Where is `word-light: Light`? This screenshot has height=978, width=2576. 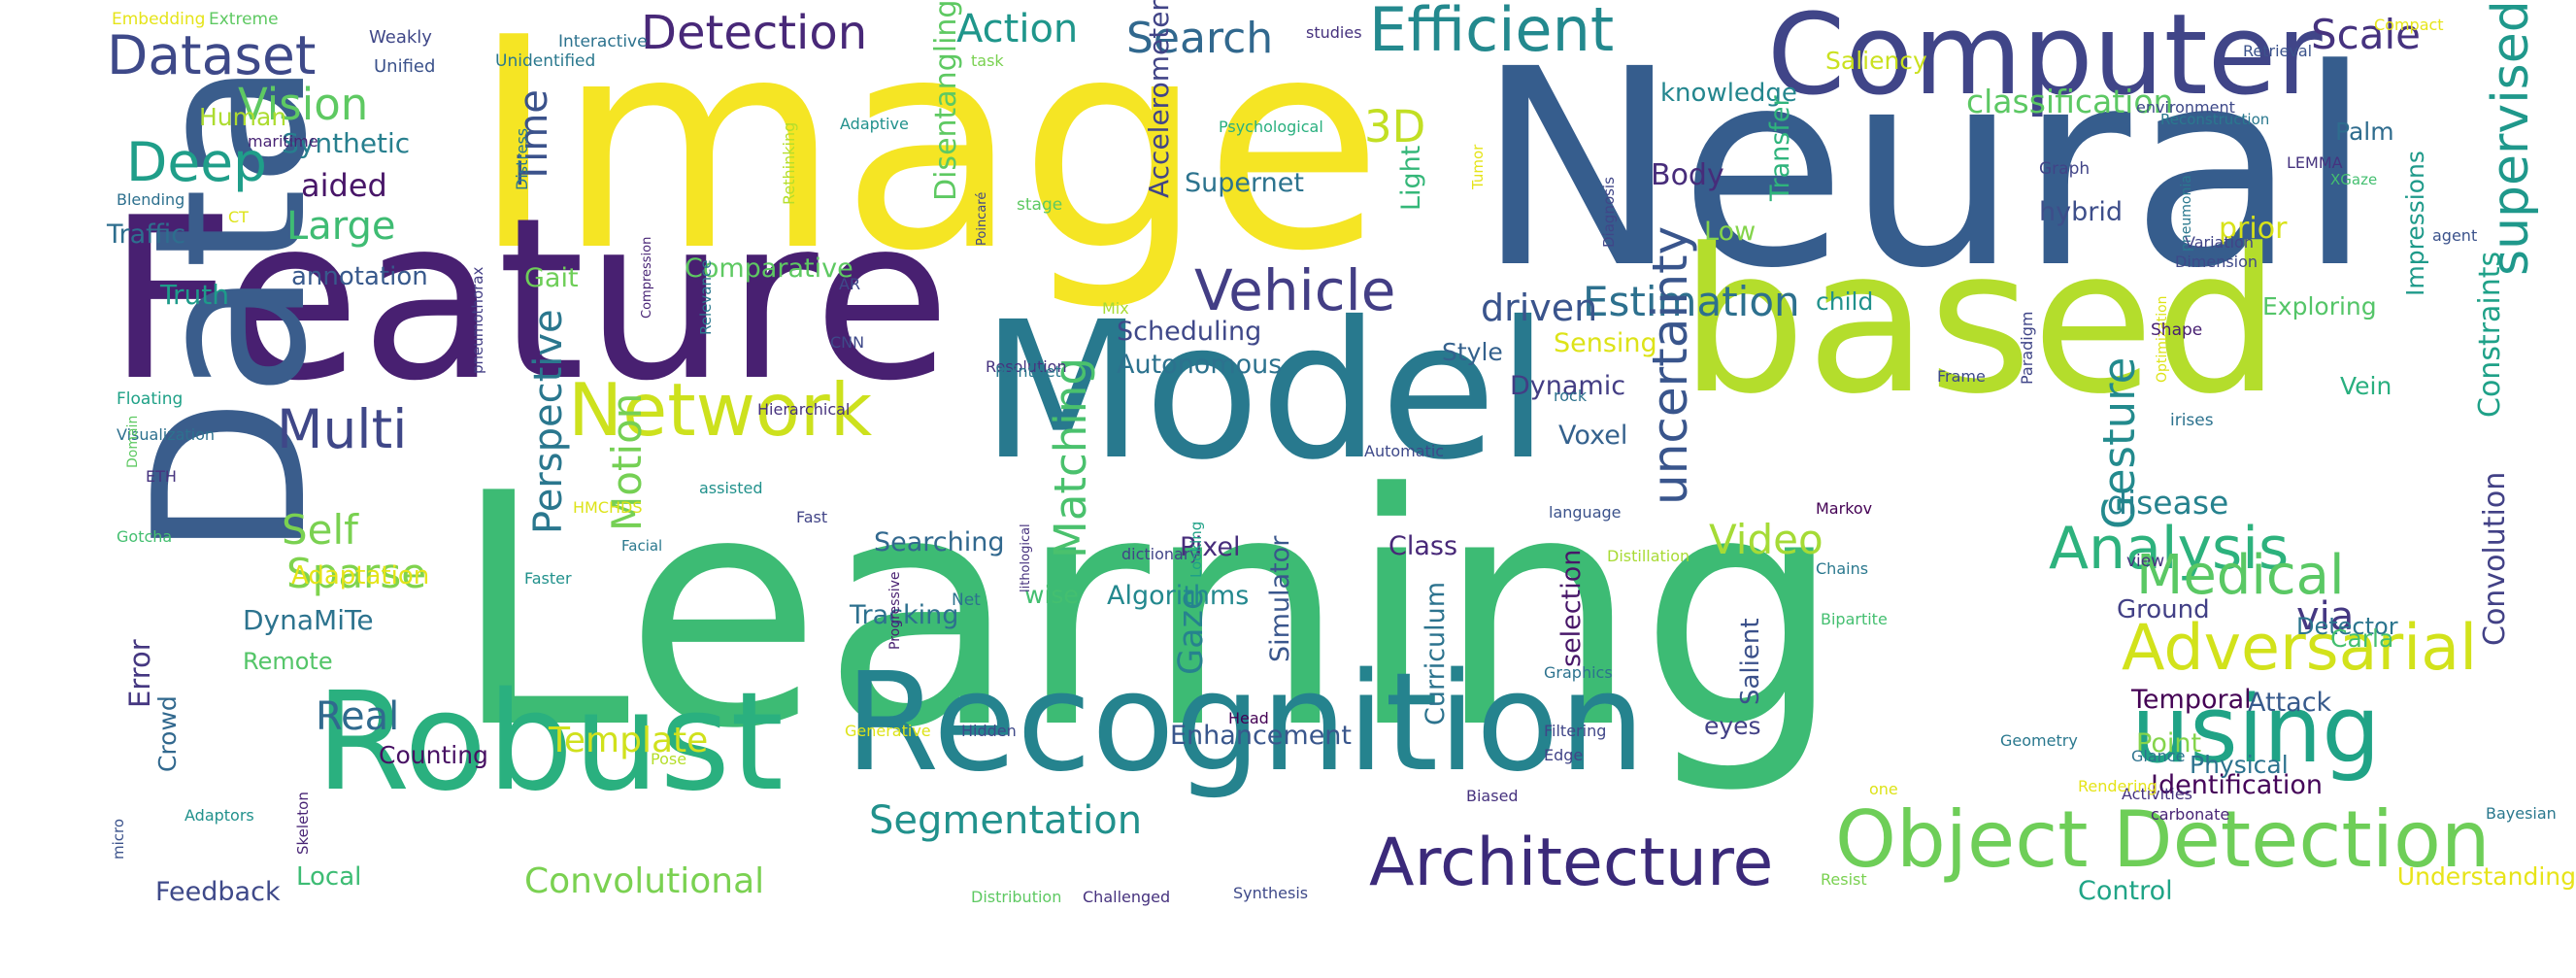 word-light: Light is located at coordinates (1411, 178).